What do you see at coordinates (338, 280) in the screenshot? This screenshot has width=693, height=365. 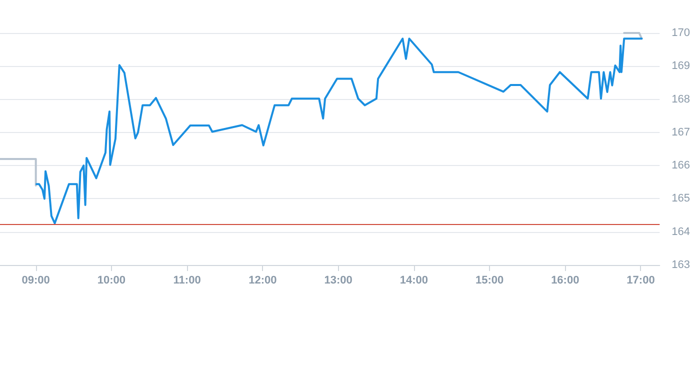 I see `x-tick-label: 13:00` at bounding box center [338, 280].